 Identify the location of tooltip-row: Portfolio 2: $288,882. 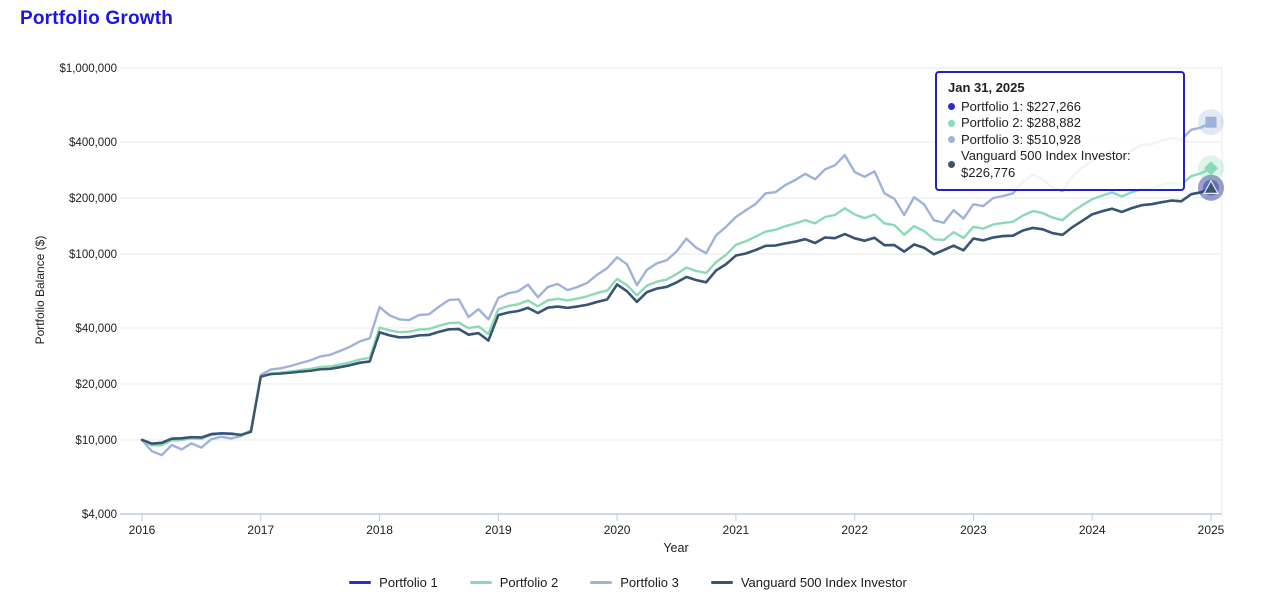
(1060, 123).